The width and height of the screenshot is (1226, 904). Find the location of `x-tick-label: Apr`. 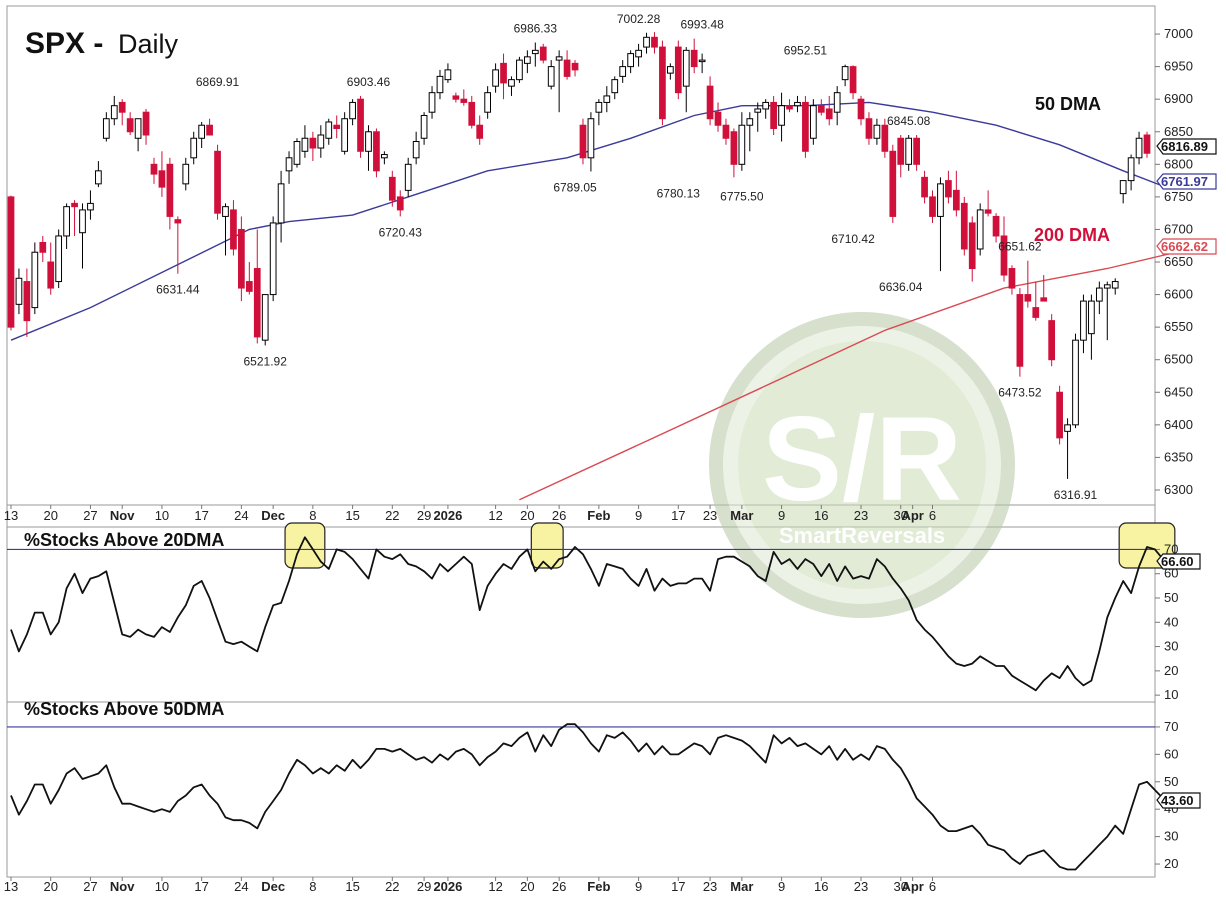

x-tick-label: Apr is located at coordinates (912, 886).